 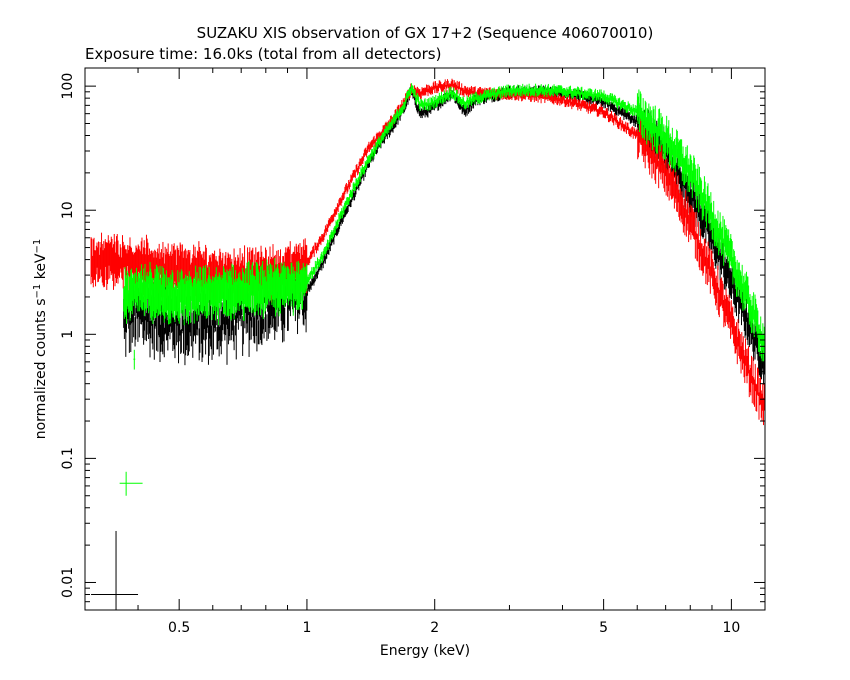 I want to click on y-axis-label-sup1: −1, so click(x=37, y=291).